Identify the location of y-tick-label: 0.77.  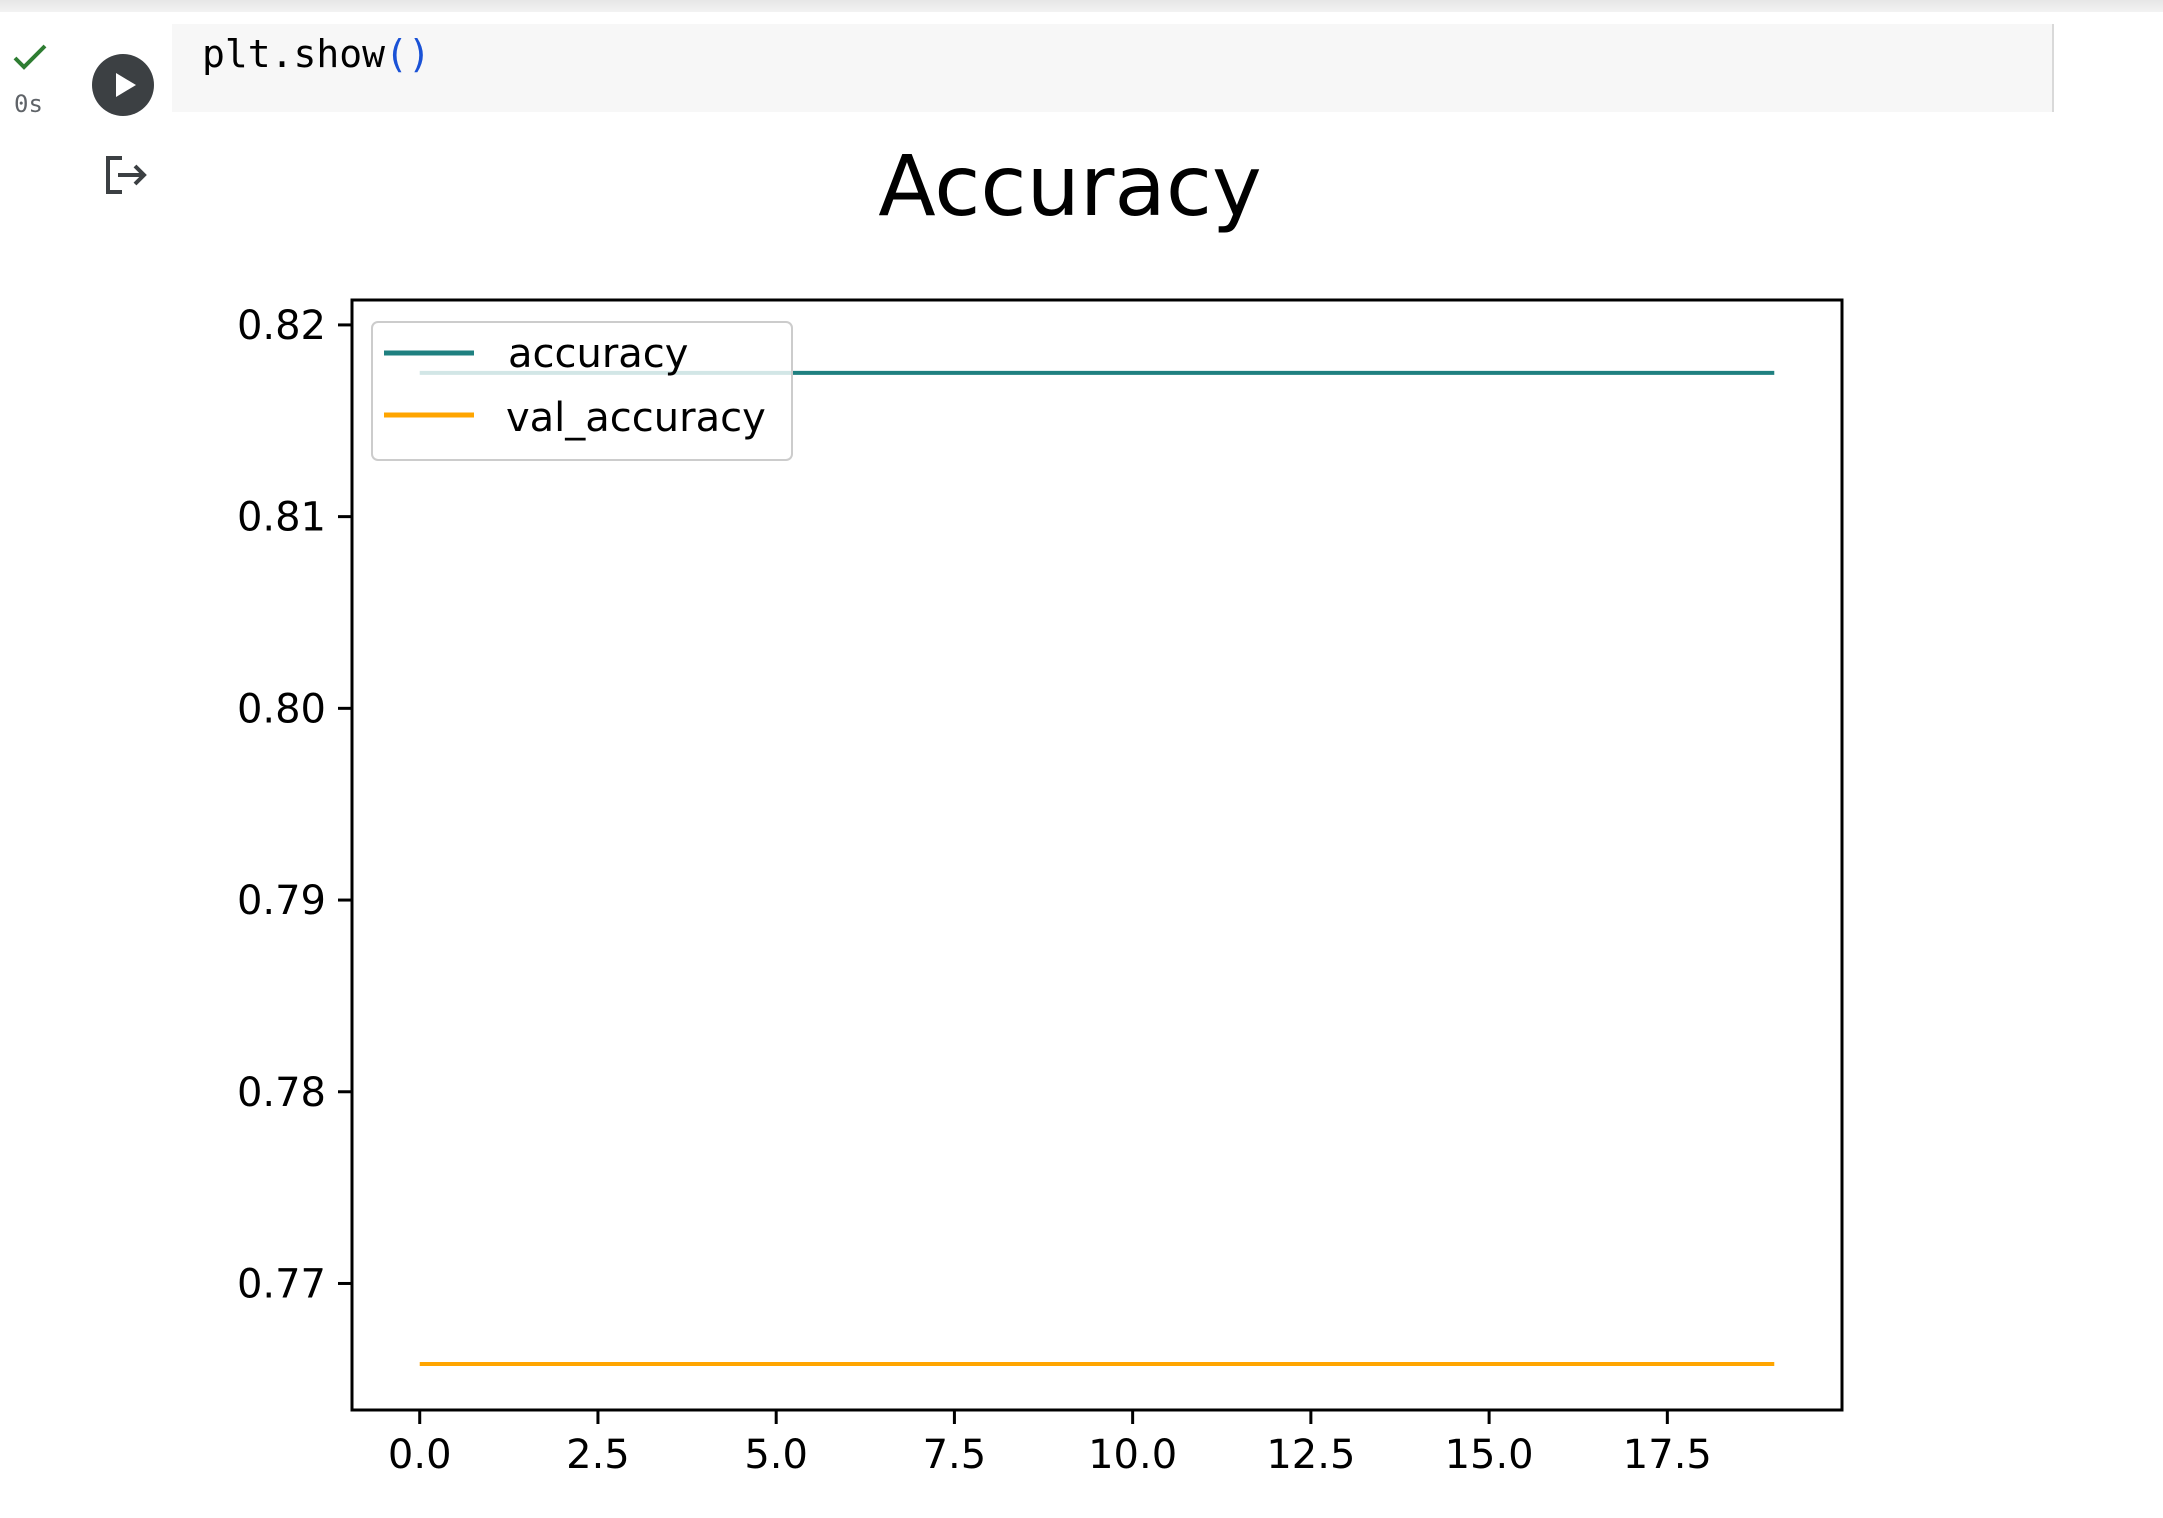
(281, 1284).